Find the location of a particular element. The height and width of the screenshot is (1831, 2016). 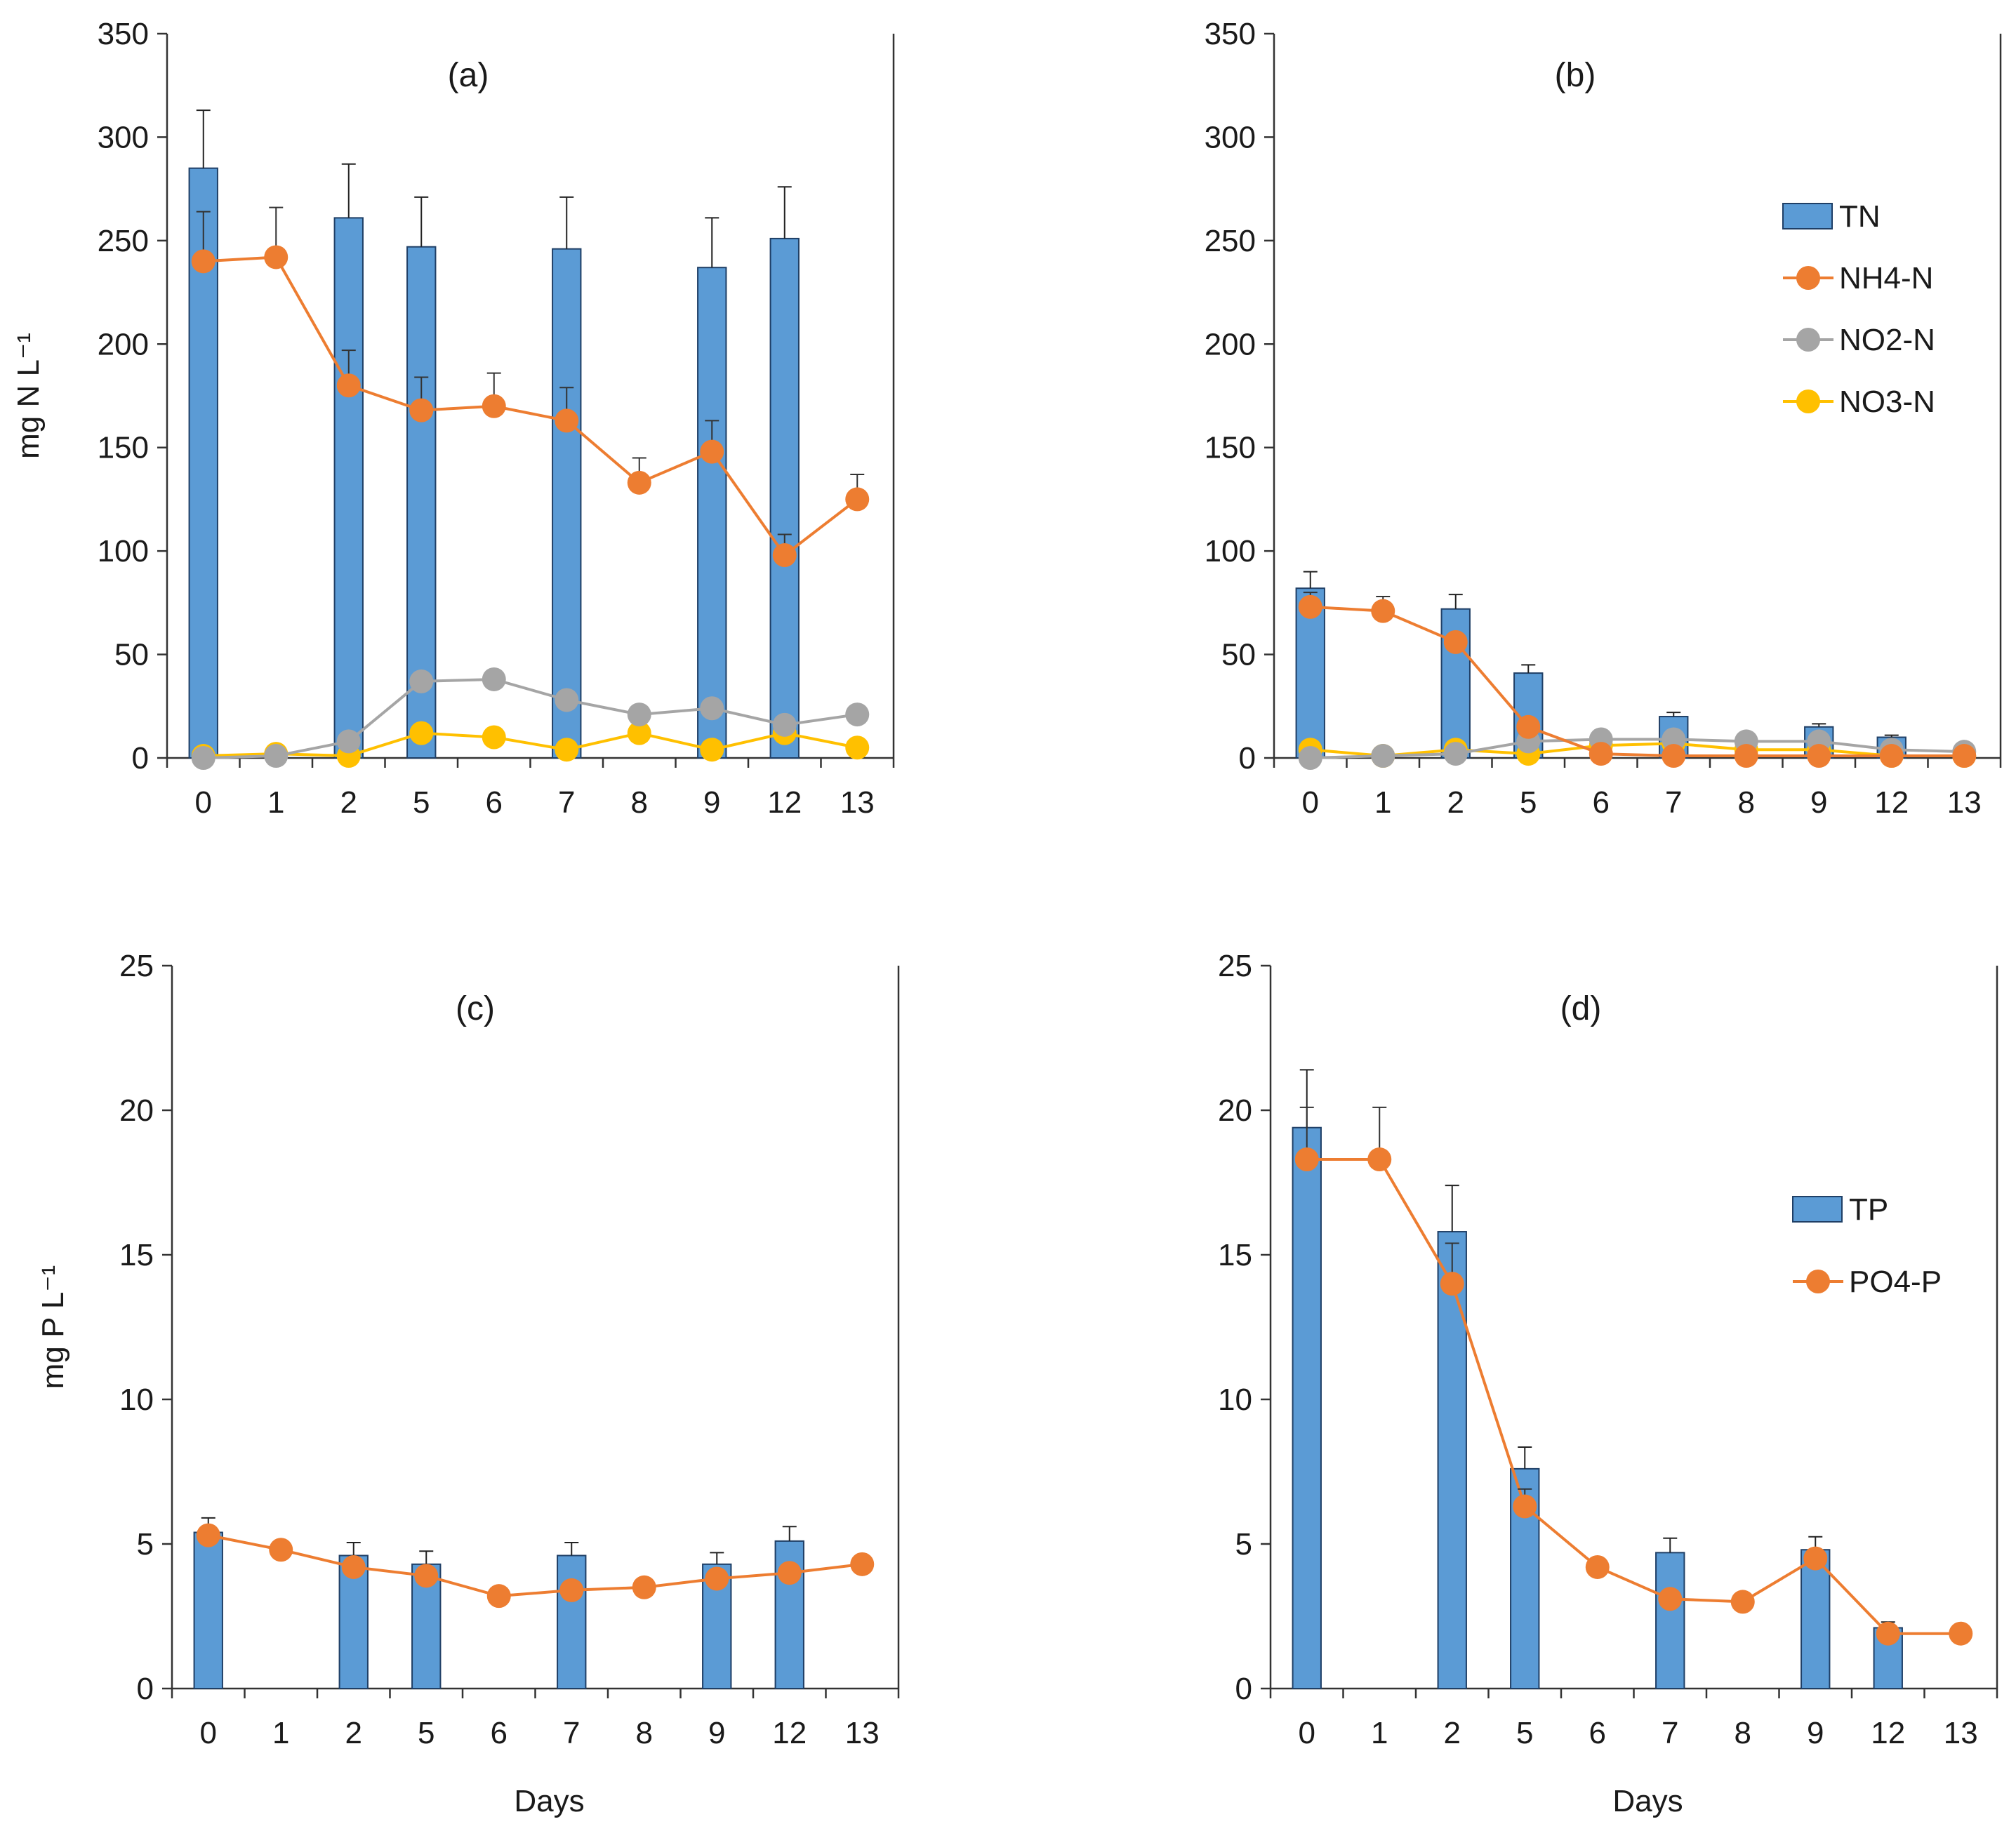

legend-label: NH4-N is located at coordinates (1886, 278).